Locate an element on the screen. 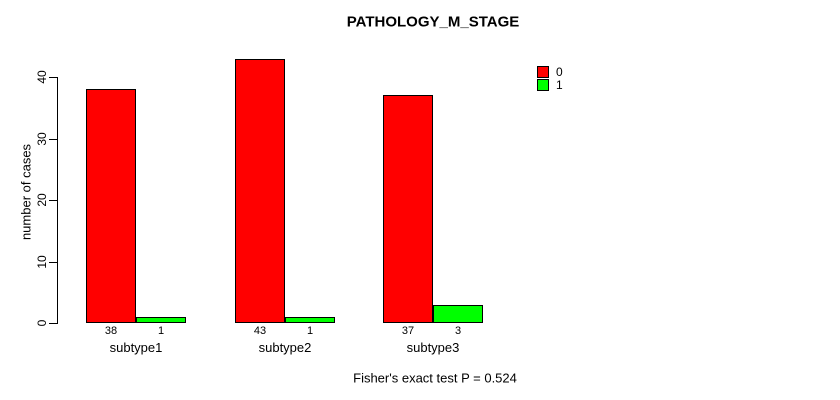 This screenshot has height=400, width=840. y-axis-label: number of cases is located at coordinates (26, 192).